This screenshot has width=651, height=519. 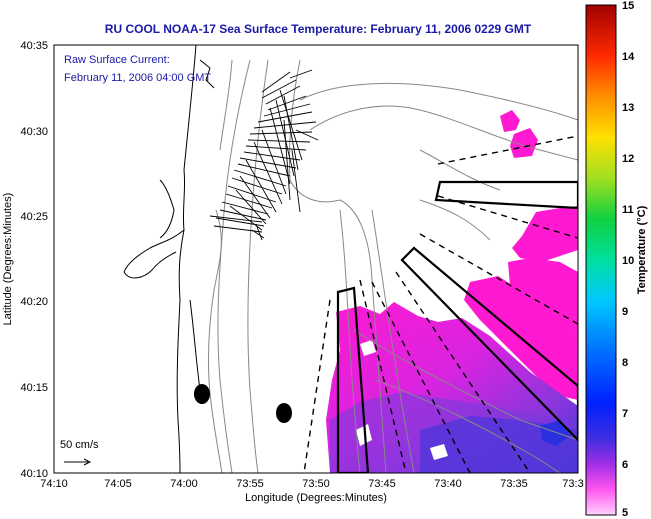 I want to click on x-tick-label: 73:50, so click(x=316, y=484).